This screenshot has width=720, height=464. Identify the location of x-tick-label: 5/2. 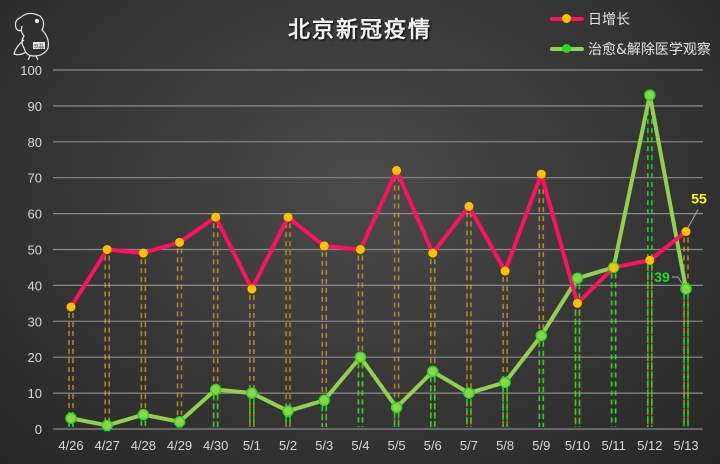
(288, 445).